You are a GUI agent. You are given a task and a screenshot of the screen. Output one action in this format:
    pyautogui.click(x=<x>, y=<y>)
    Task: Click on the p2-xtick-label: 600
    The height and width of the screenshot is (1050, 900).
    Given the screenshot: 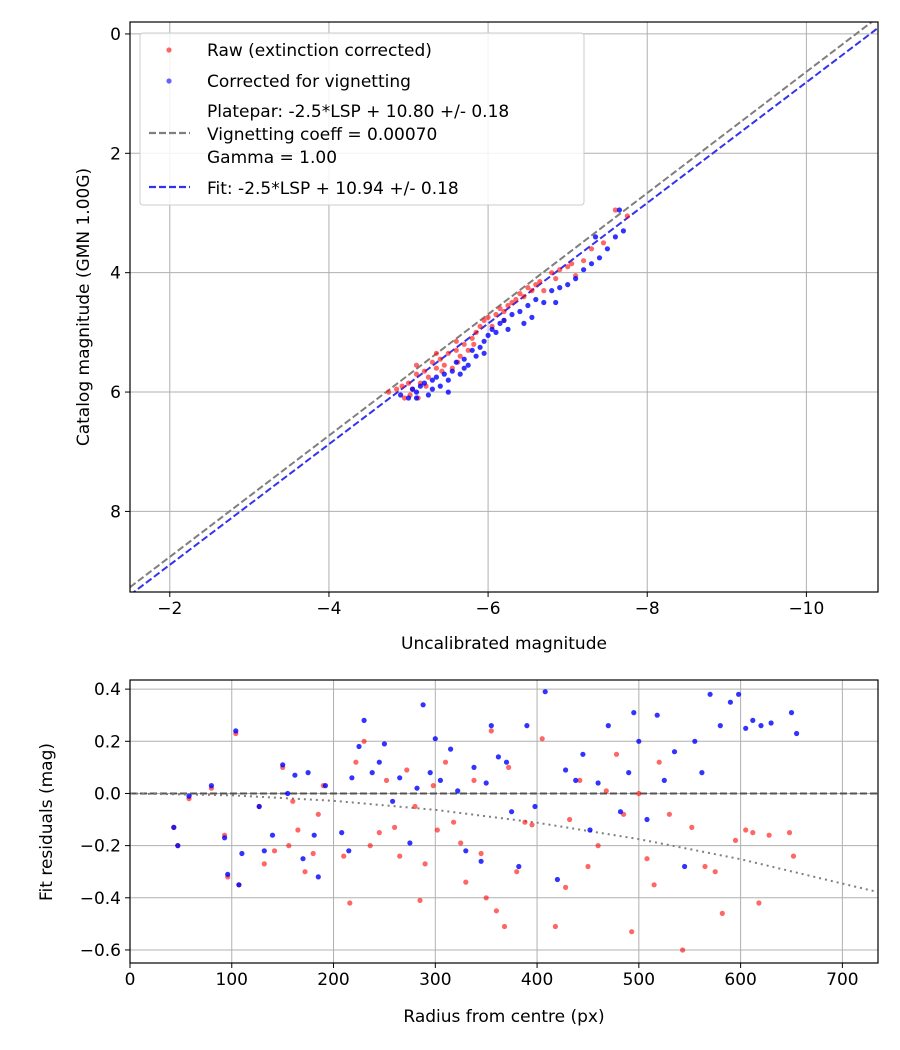 What is the action you would take?
    pyautogui.click(x=740, y=980)
    